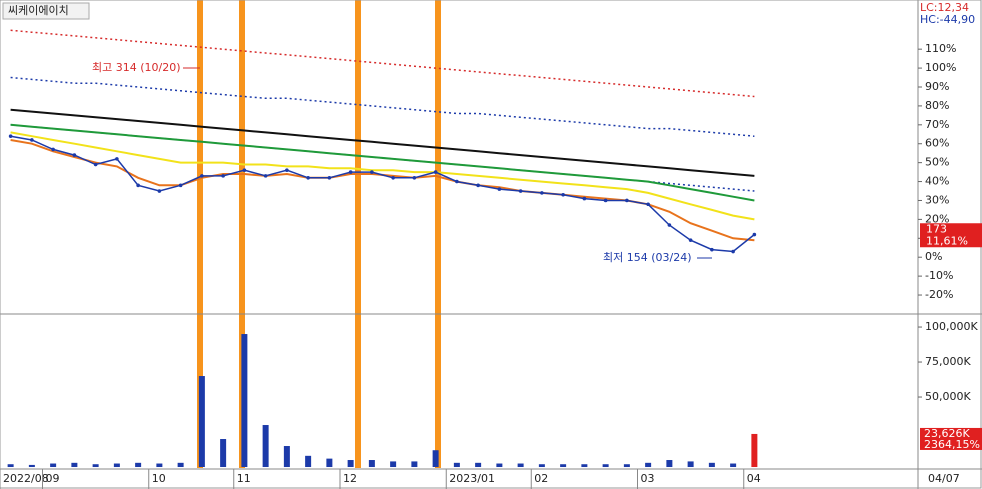 This screenshot has height=489, width=982. What do you see at coordinates (944, 478) in the screenshot?
I see `date-label: 04/07` at bounding box center [944, 478].